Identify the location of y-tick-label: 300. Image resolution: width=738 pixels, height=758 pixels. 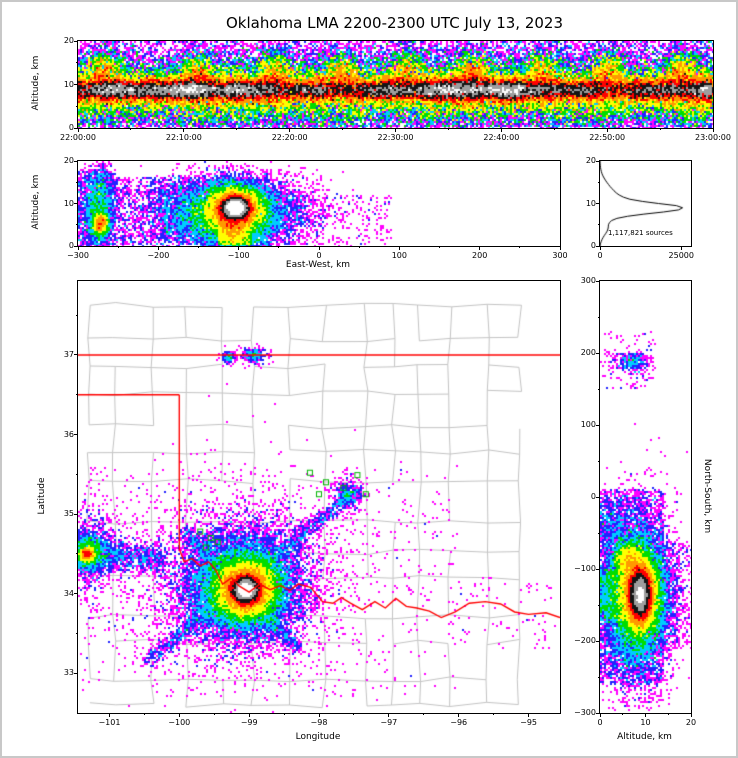
(588, 280).